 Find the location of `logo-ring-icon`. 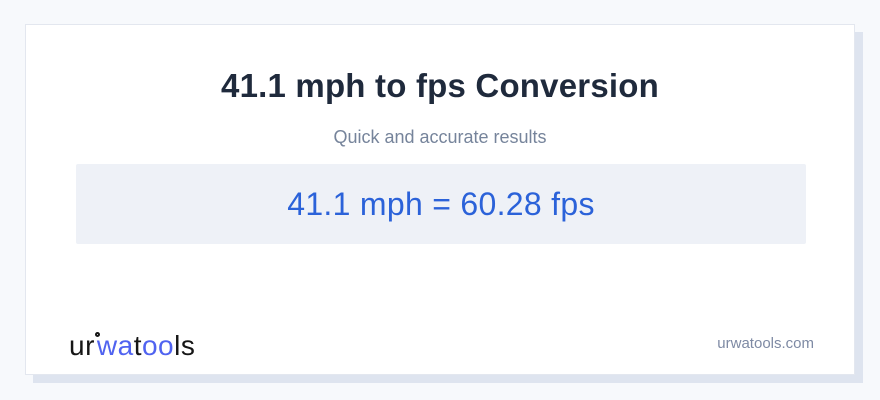

logo-ring-icon is located at coordinates (97, 335).